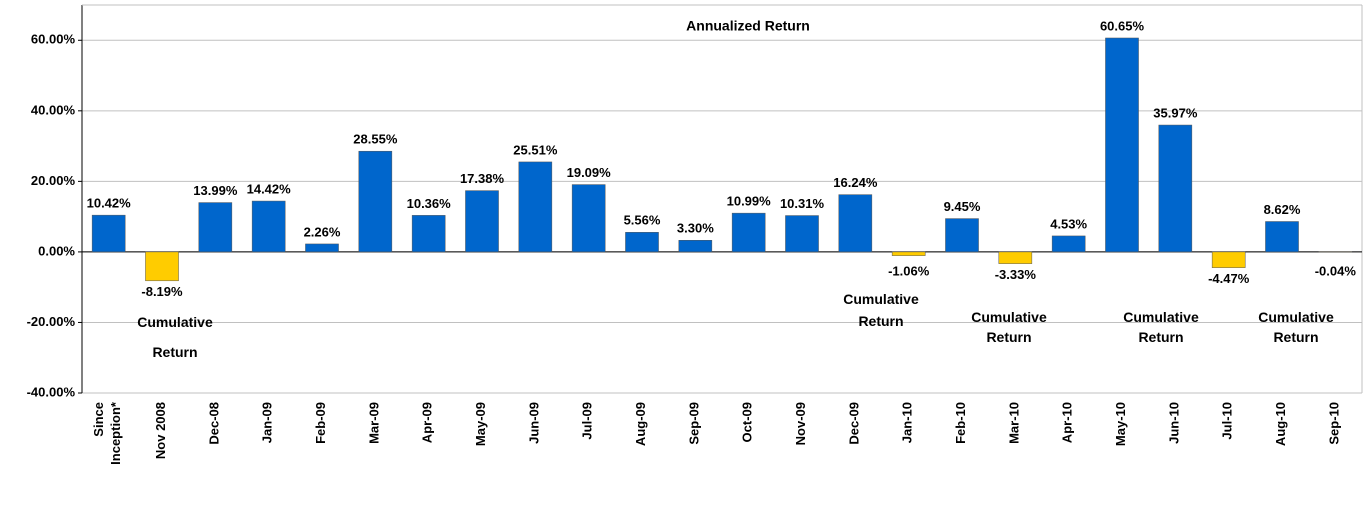  What do you see at coordinates (854, 423) in the screenshot?
I see `x-tick-label: Dec-09` at bounding box center [854, 423].